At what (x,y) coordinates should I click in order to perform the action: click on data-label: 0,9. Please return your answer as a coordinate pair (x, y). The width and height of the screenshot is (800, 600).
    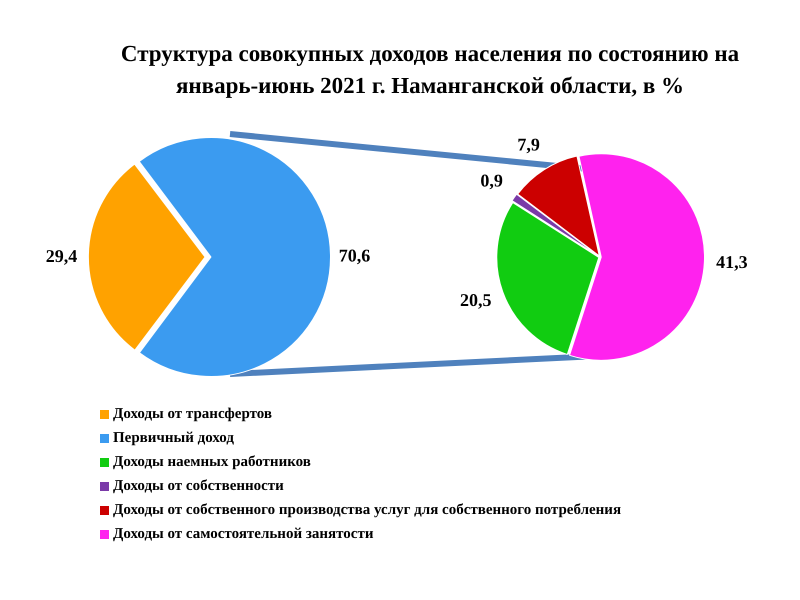
    Looking at the image, I should click on (491, 180).